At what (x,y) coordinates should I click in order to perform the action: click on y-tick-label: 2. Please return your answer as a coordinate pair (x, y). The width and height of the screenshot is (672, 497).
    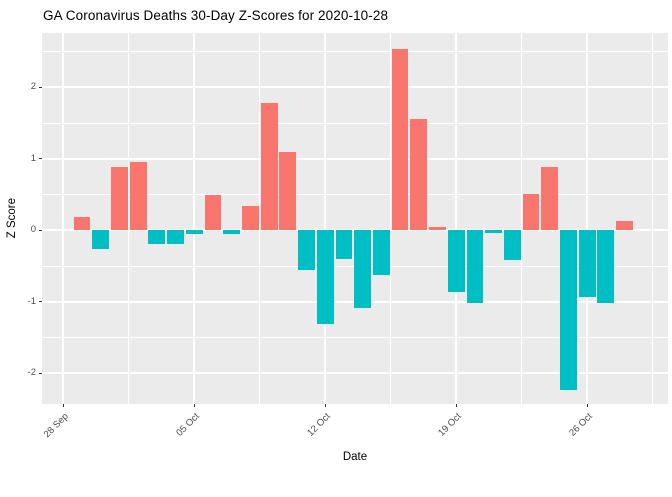
    Looking at the image, I should click on (33, 87).